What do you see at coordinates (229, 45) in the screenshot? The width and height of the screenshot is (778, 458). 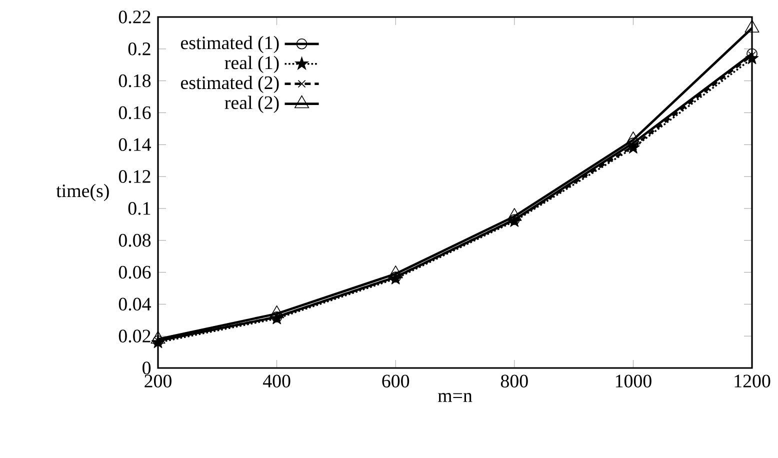 I see `legend-label: estimated (1)` at bounding box center [229, 45].